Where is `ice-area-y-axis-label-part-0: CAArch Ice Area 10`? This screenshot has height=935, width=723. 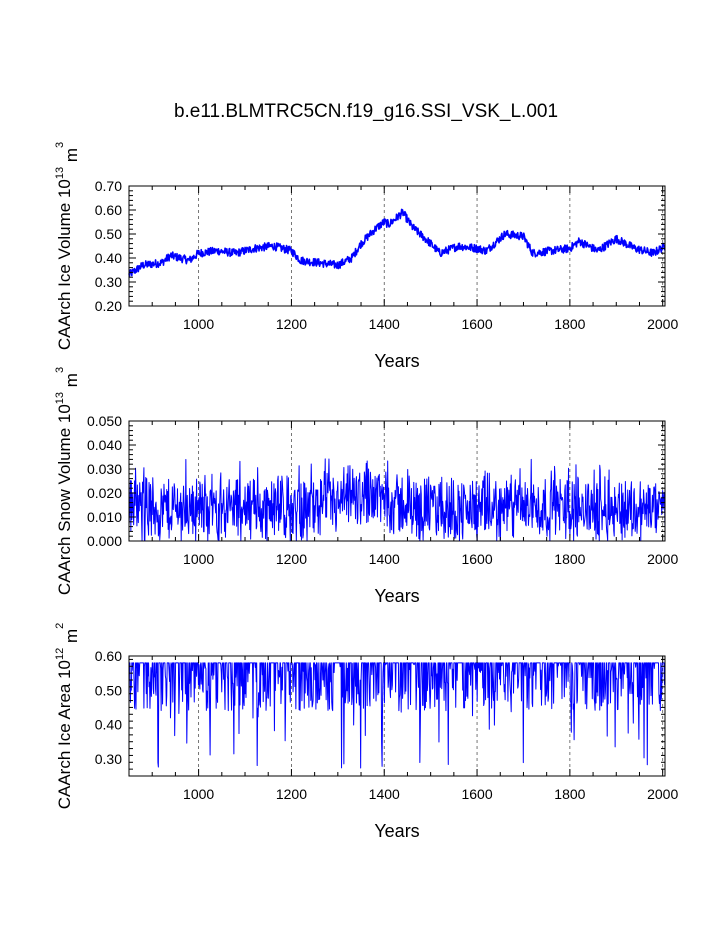 ice-area-y-axis-label-part-0: CAArch Ice Area 10 is located at coordinates (64, 734).